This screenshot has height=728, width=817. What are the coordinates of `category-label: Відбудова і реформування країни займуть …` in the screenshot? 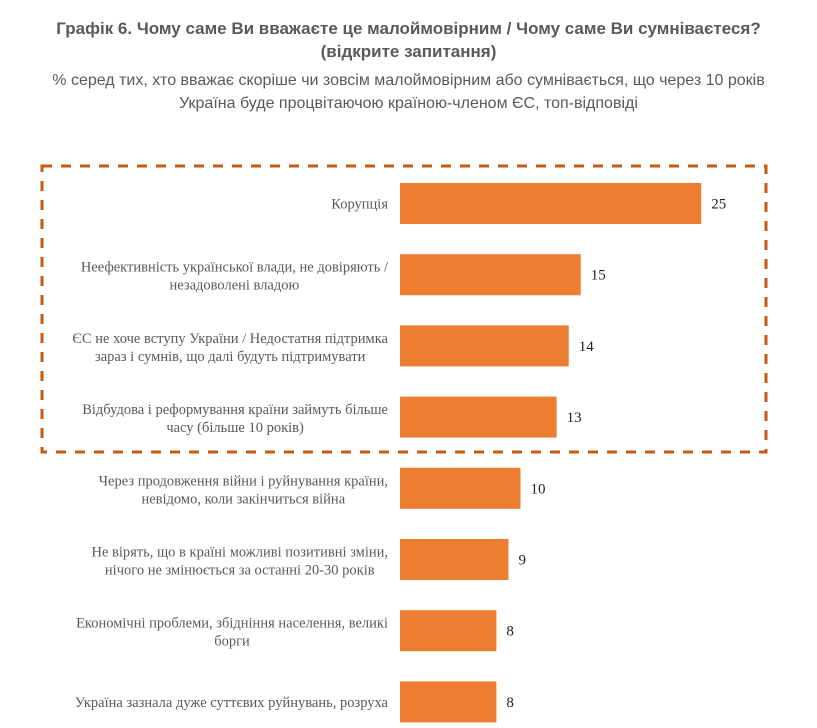 It's located at (235, 410).